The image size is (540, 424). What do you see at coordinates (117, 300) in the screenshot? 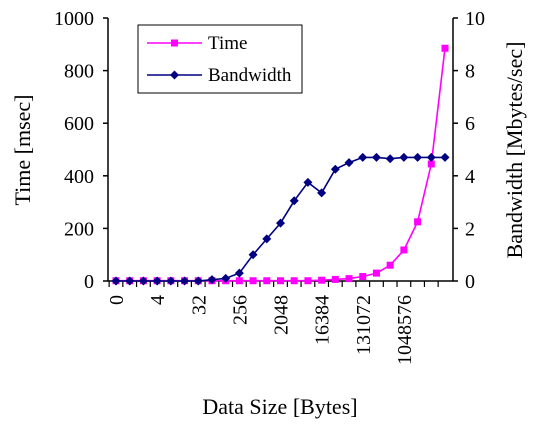
I see `x-tick-label: 0` at bounding box center [117, 300].